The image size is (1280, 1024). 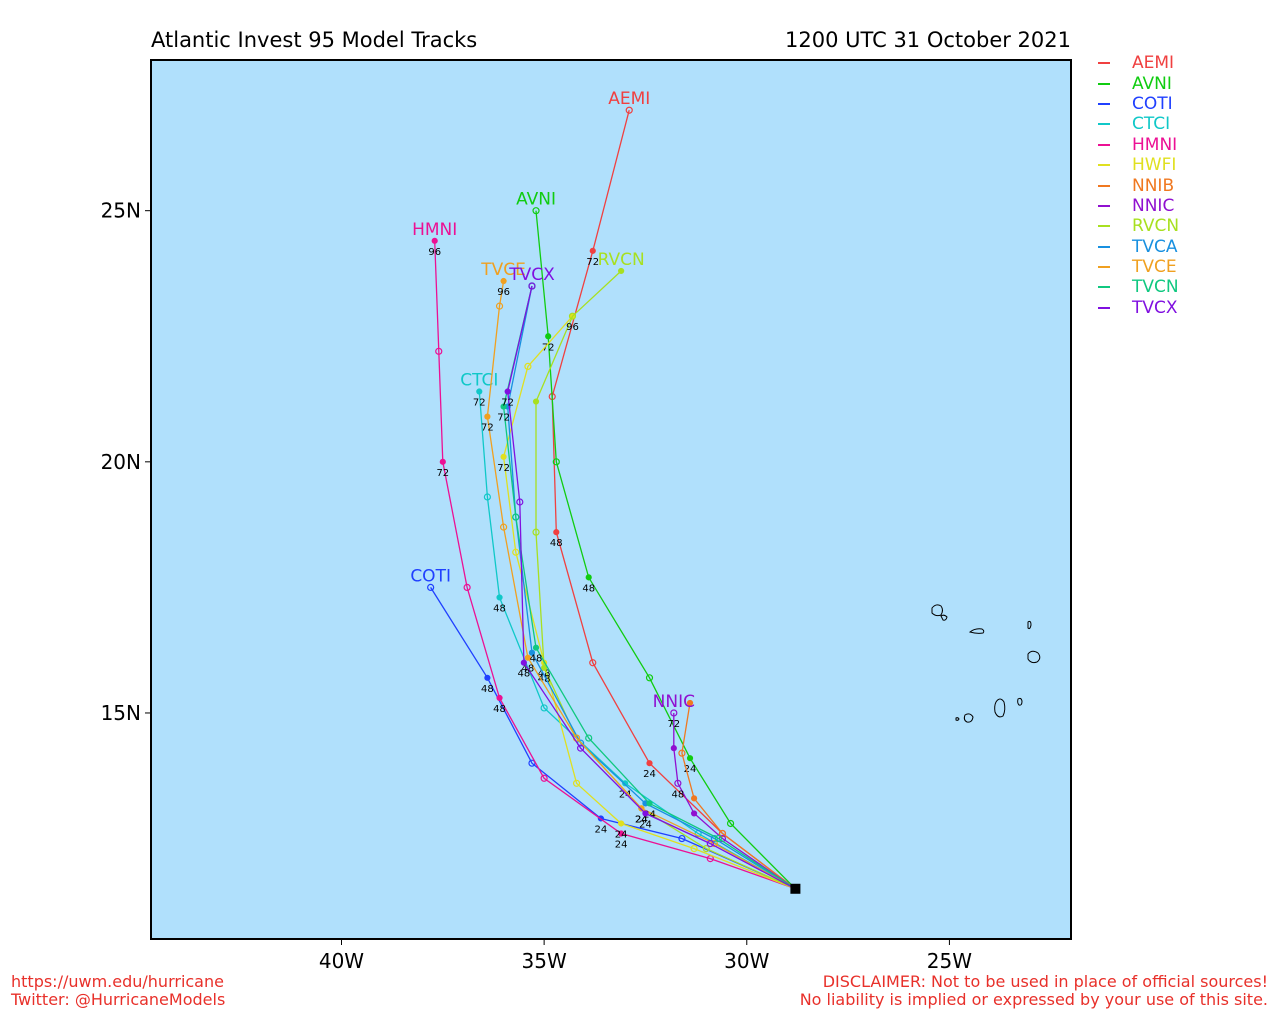 What do you see at coordinates (1034, 657) in the screenshot?
I see `island-boa-vista` at bounding box center [1034, 657].